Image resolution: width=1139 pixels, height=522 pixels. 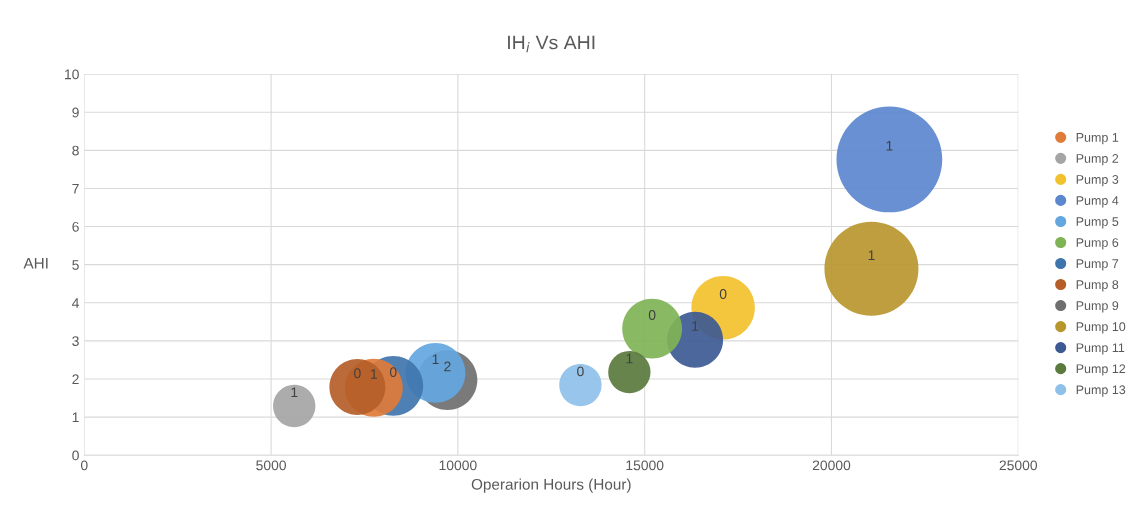 I want to click on legend-label: Pump 2, so click(x=1097, y=160).